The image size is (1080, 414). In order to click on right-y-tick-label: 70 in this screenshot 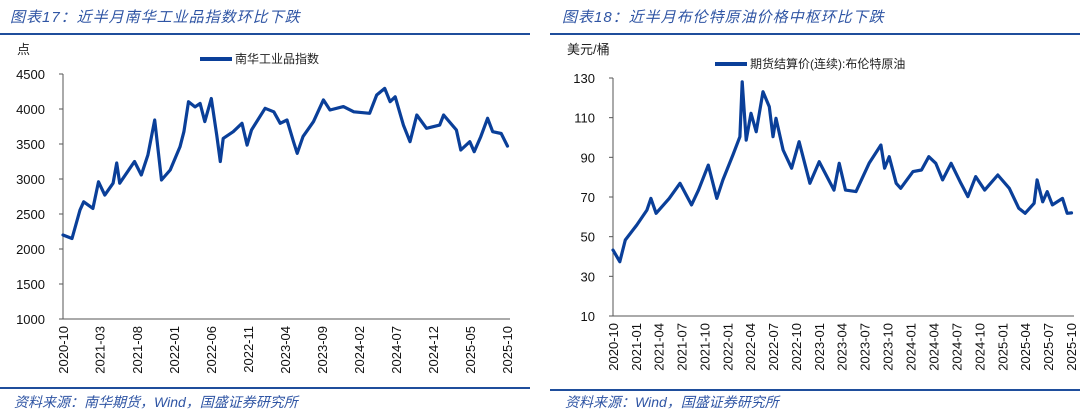, I will do `click(588, 197)`.